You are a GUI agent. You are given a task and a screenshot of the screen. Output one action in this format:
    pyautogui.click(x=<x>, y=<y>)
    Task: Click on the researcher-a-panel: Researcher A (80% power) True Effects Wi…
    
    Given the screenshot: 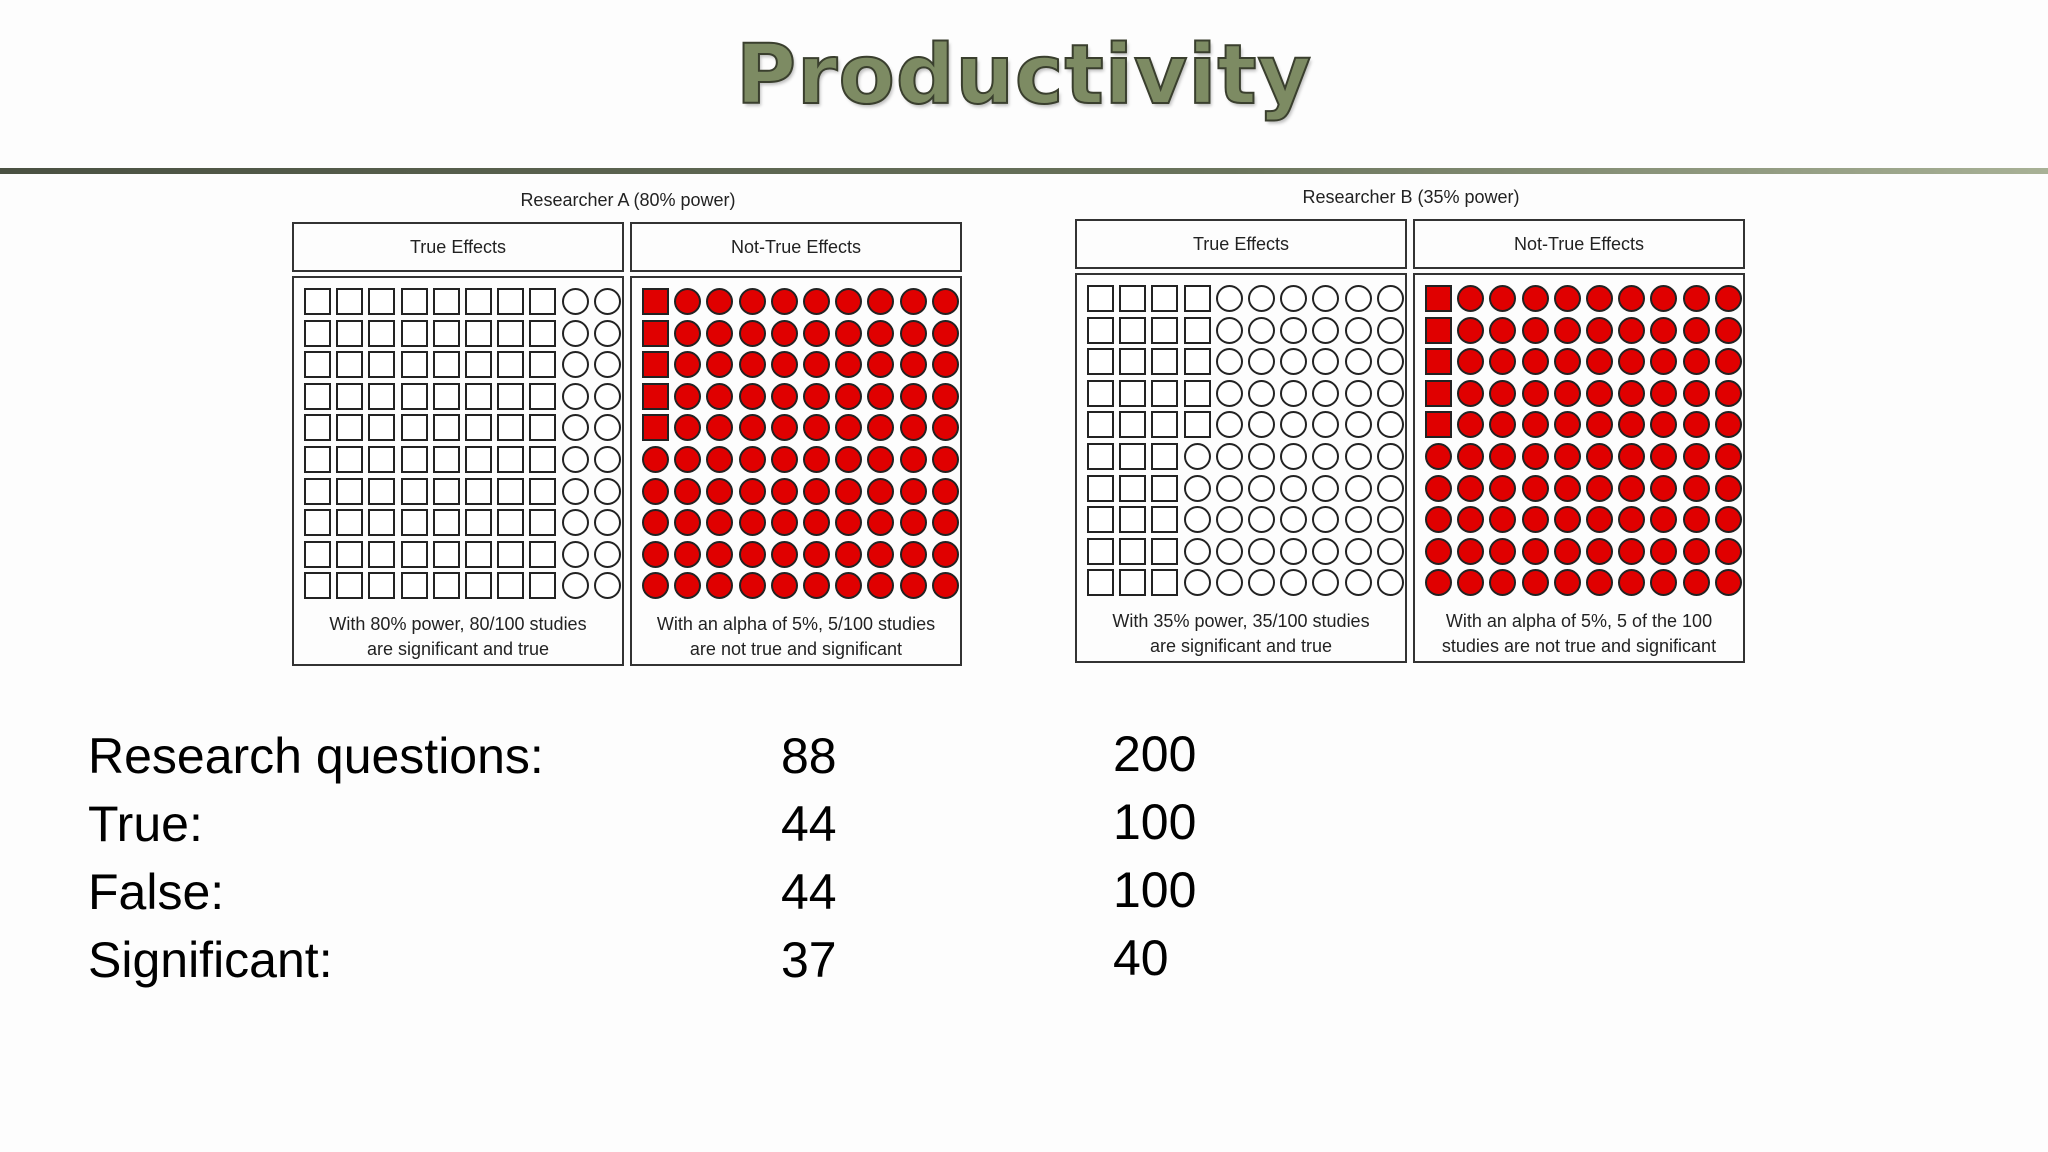 What is the action you would take?
    pyautogui.click(x=628, y=430)
    